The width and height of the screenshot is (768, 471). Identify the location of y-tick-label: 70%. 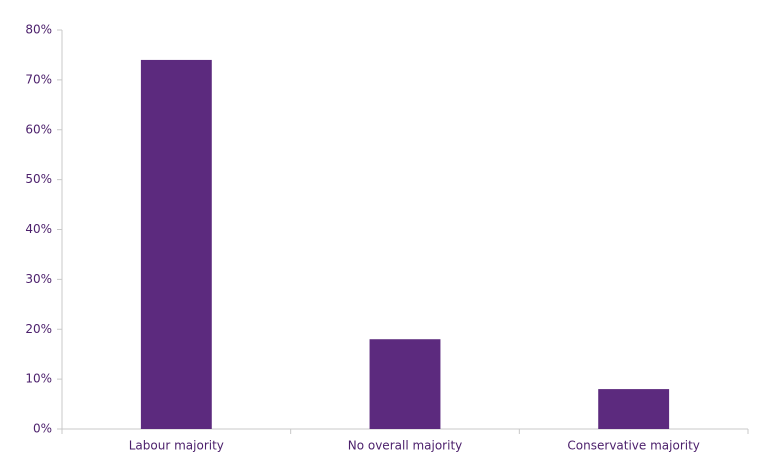
(38, 79).